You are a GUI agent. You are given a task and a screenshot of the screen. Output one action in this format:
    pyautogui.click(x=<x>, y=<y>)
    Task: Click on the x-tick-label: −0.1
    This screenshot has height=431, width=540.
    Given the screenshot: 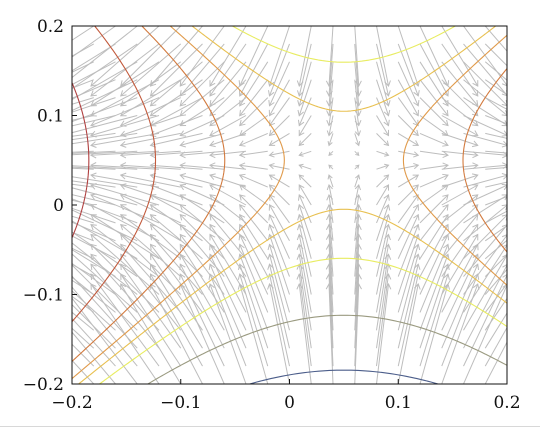 What is the action you would take?
    pyautogui.click(x=180, y=403)
    